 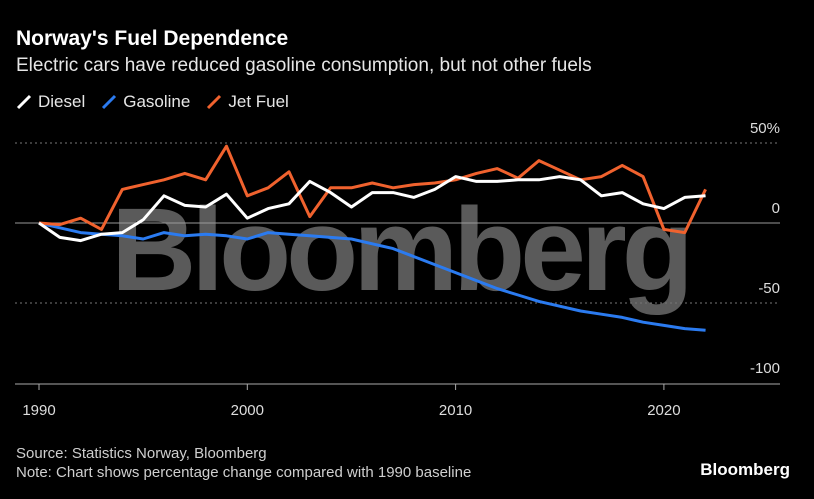 I want to click on x-tick-label: 2010, so click(x=455, y=410).